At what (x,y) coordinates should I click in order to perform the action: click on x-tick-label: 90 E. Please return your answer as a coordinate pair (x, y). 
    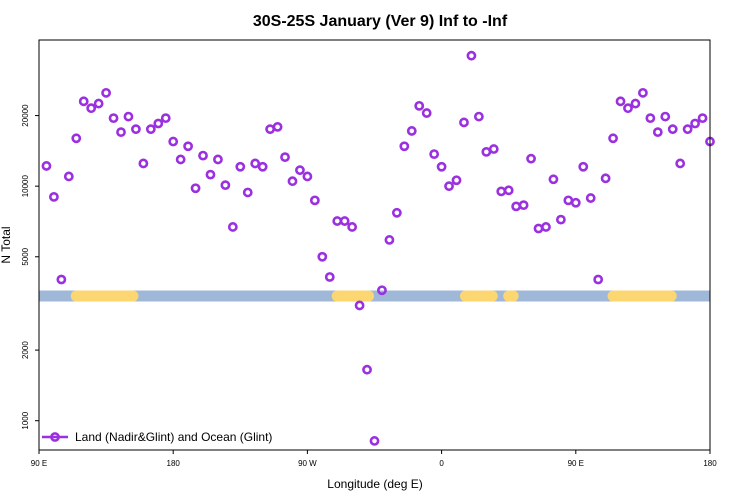
    Looking at the image, I should click on (39, 463).